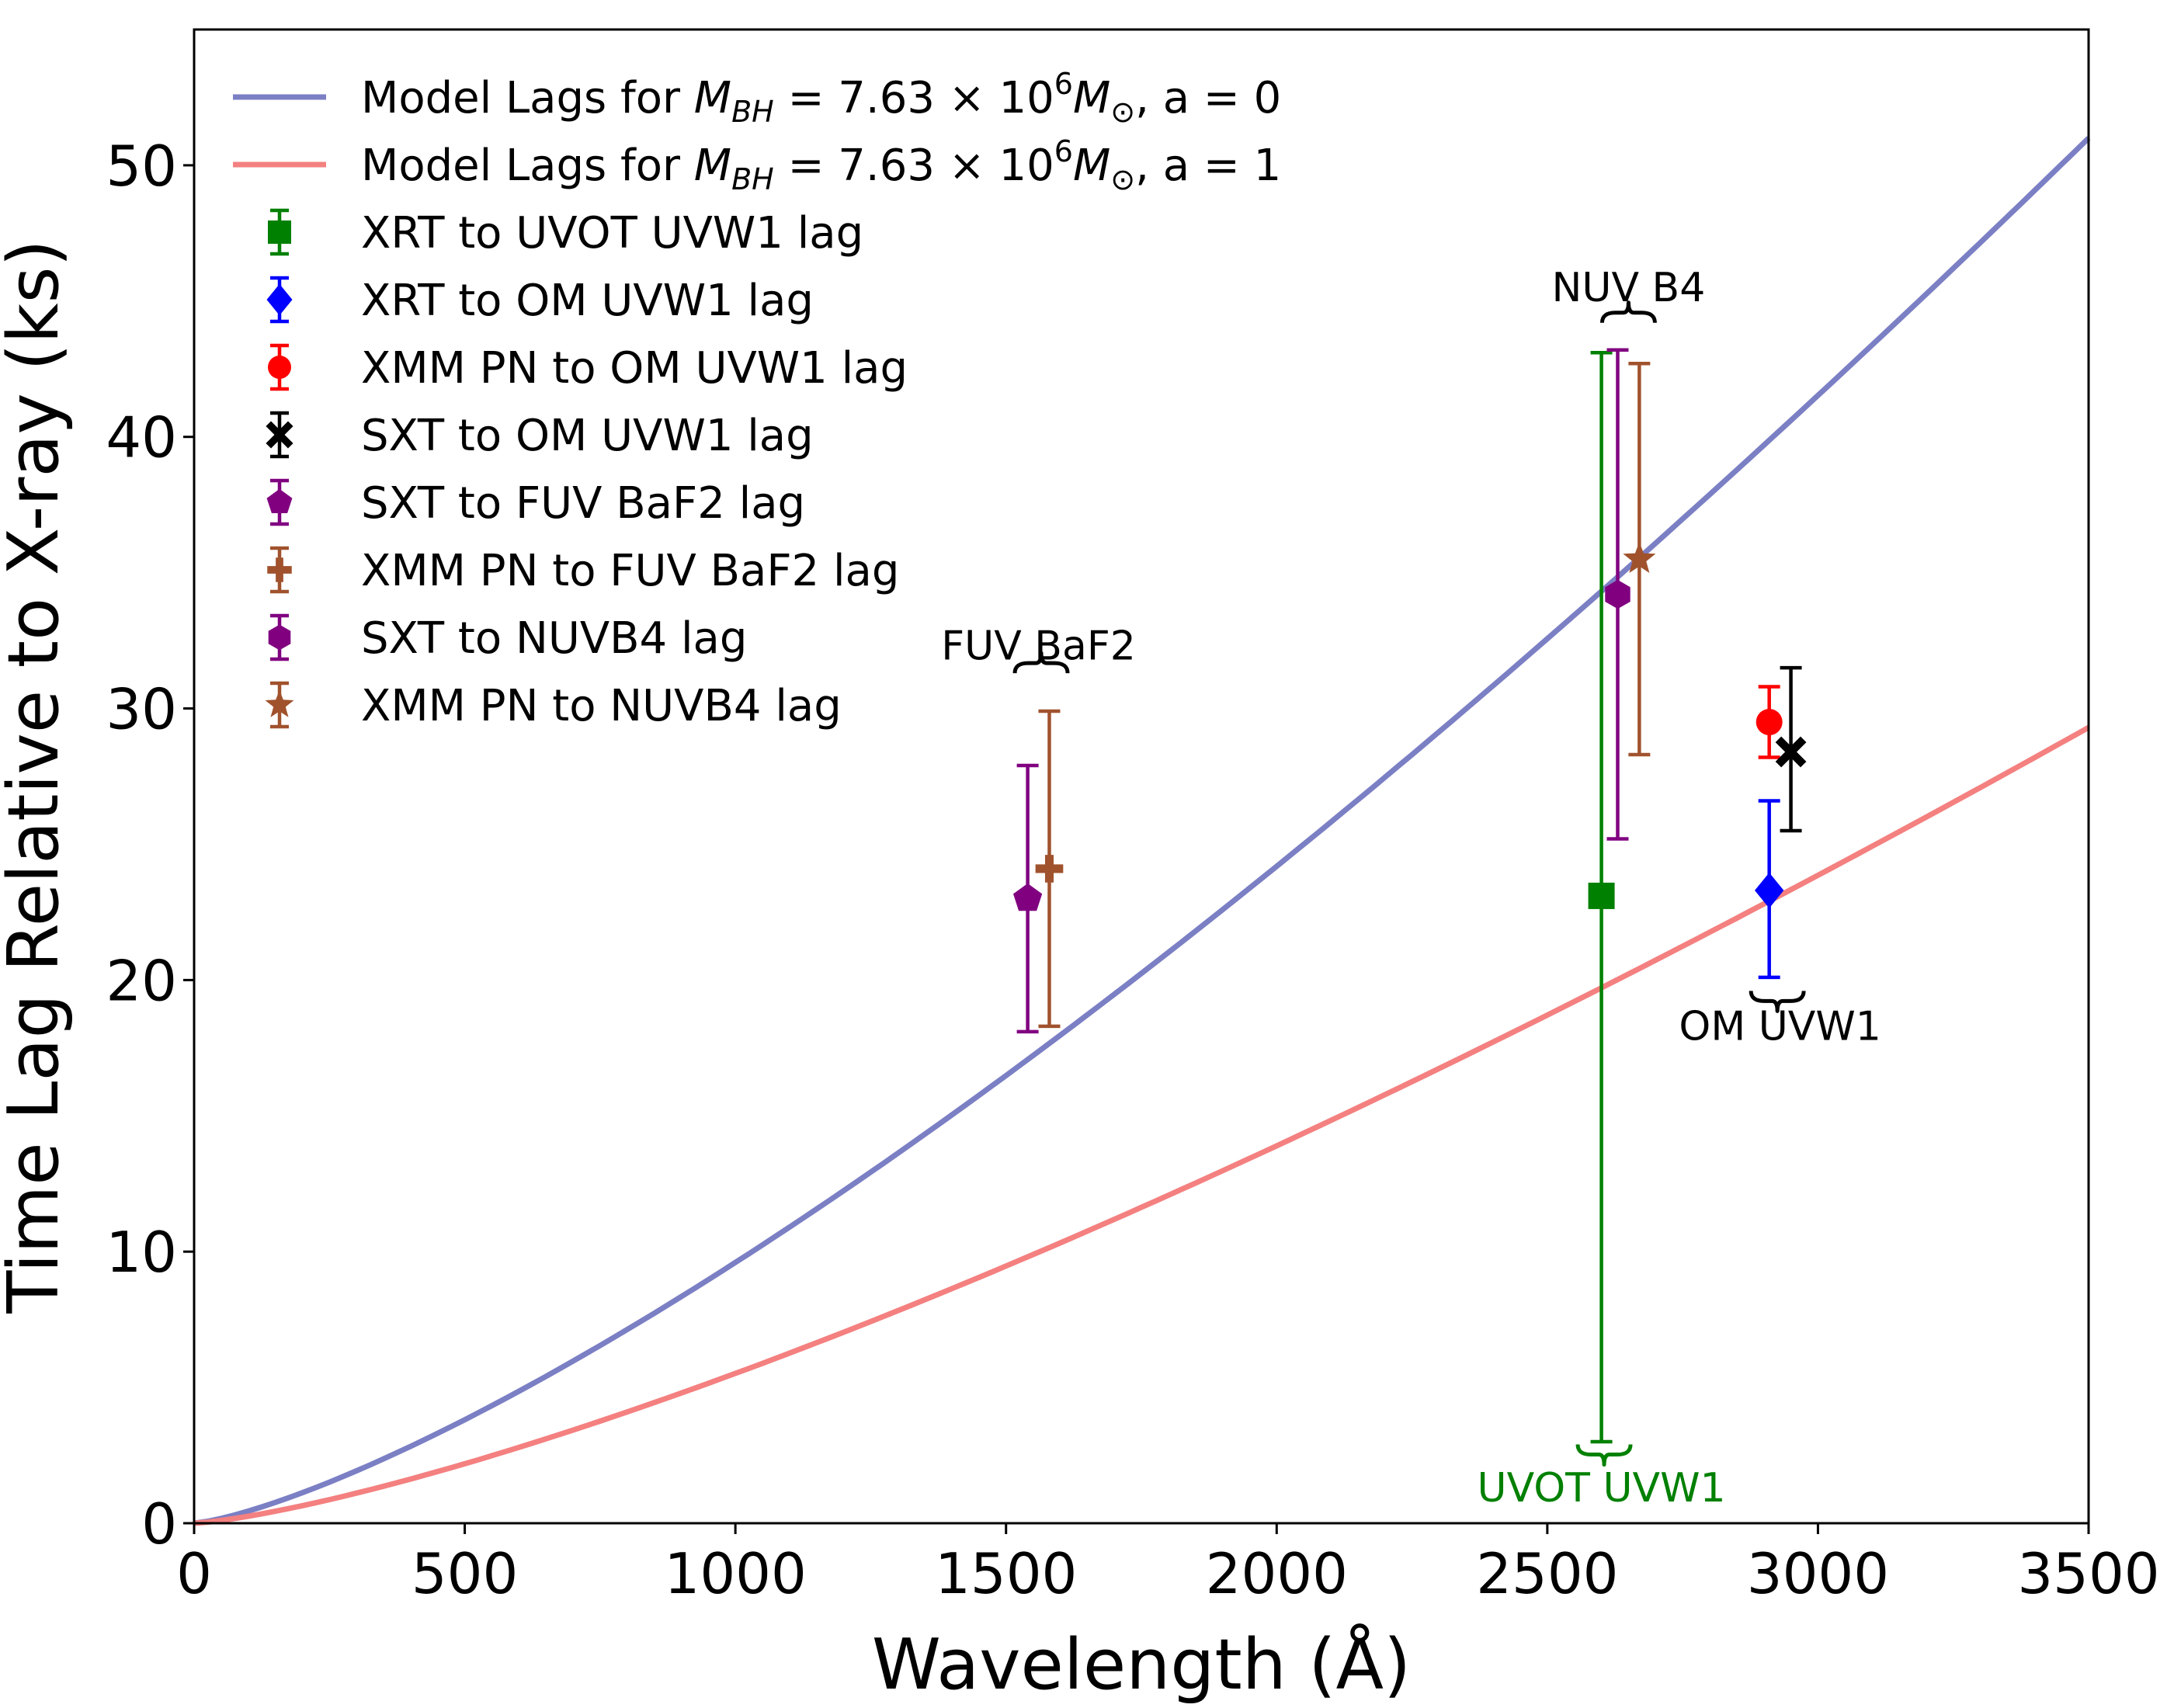 Image resolution: width=2174 pixels, height=1708 pixels. Describe the element at coordinates (588, 301) in the screenshot. I see `legend-label-1: XRT to OM UVW1 lag` at that location.